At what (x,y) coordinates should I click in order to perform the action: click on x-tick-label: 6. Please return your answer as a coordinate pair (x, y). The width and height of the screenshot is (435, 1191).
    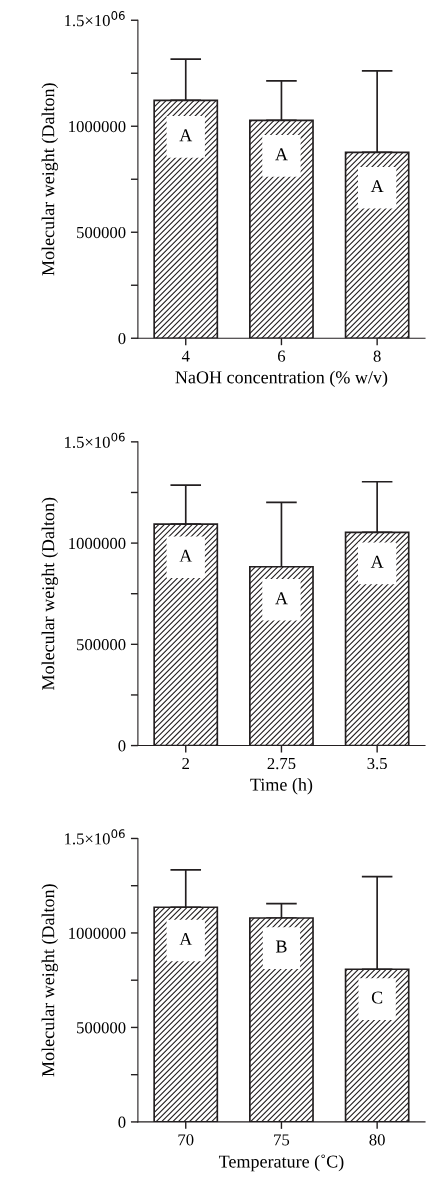
    Looking at the image, I should click on (281, 356).